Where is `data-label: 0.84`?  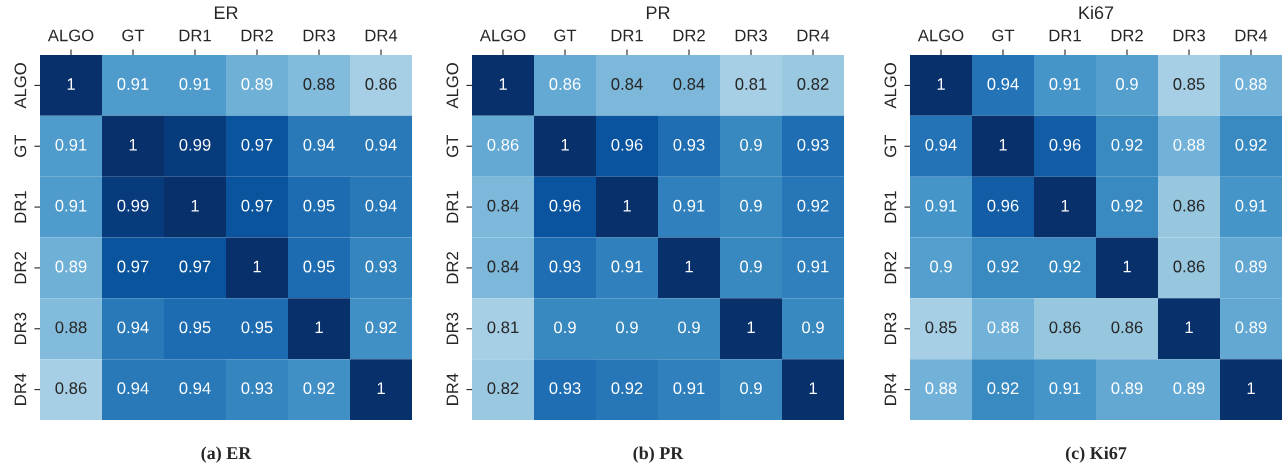
data-label: 0.84 is located at coordinates (503, 205).